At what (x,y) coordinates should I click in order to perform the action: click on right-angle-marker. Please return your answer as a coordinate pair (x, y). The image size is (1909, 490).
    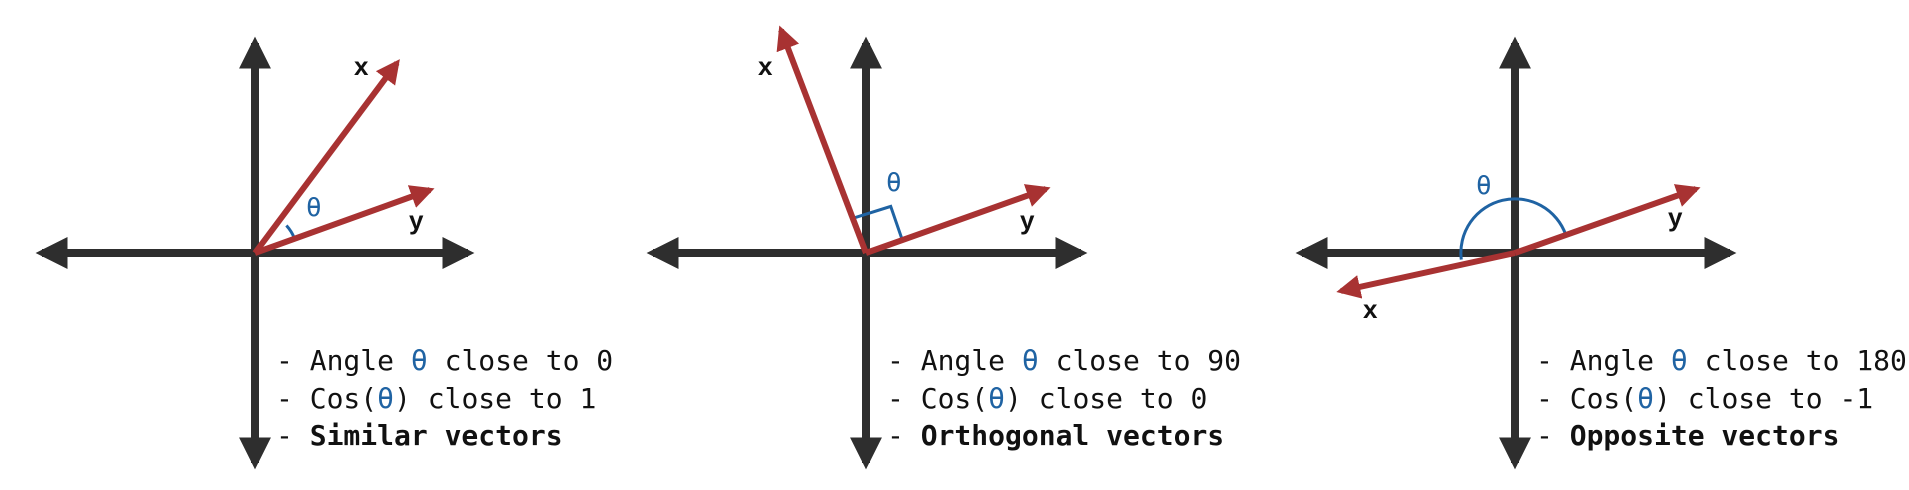
    Looking at the image, I should click on (879, 222).